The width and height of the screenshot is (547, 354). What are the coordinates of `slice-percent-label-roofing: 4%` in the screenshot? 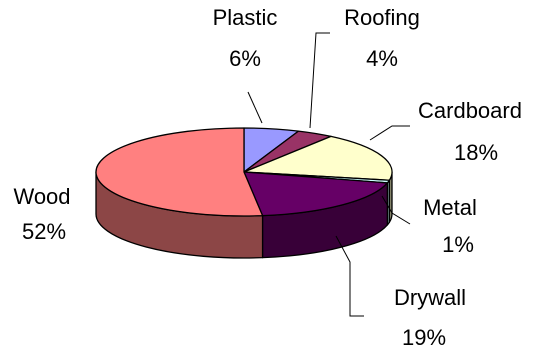 It's located at (382, 58).